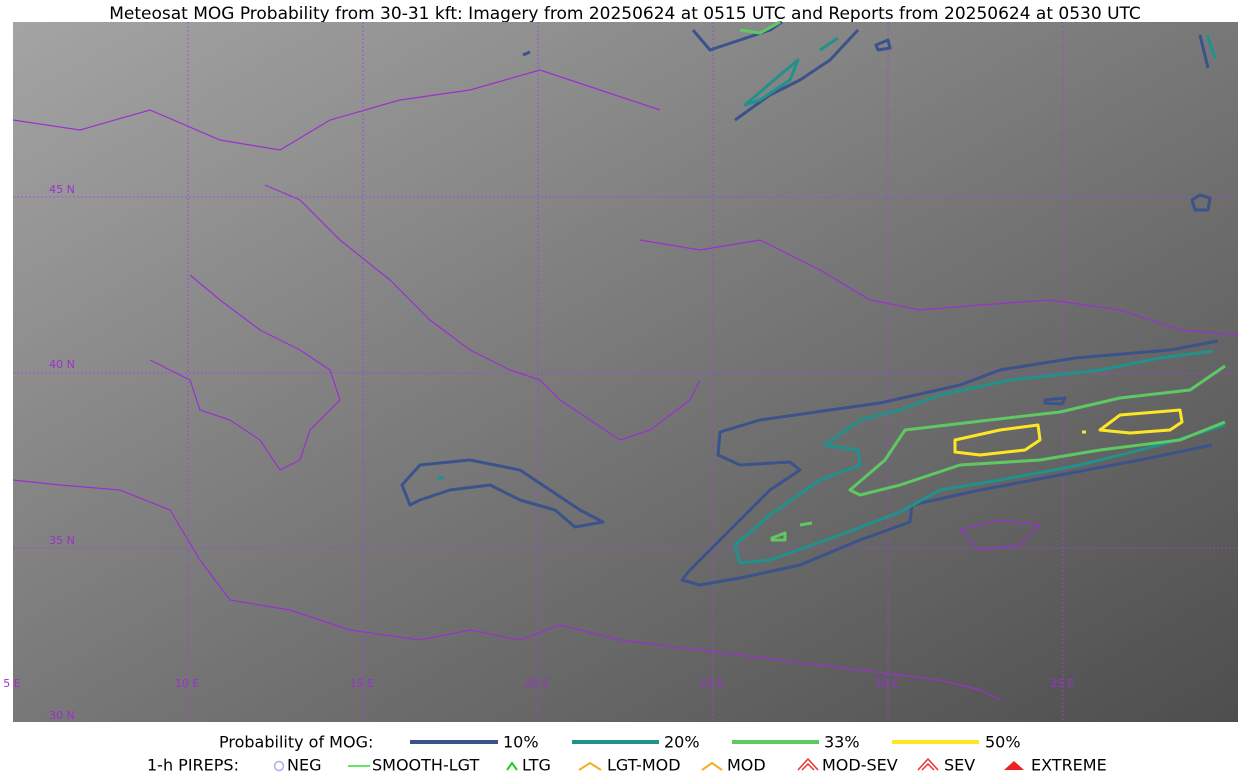  What do you see at coordinates (842, 742) in the screenshot?
I see `legend-label: 33%` at bounding box center [842, 742].